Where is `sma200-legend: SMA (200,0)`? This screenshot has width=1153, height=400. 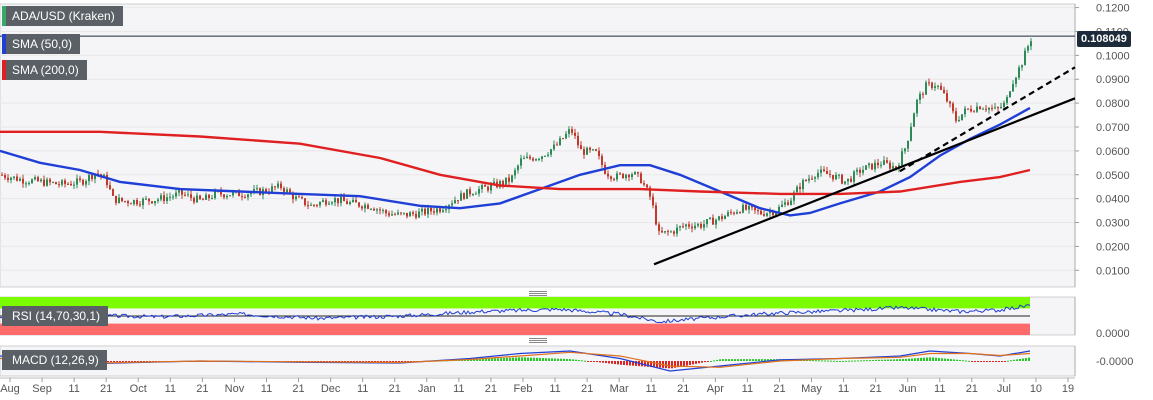 sma200-legend: SMA (200,0) is located at coordinates (44, 70).